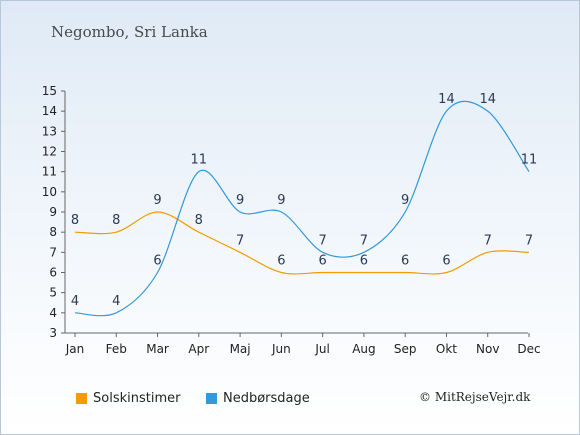  I want to click on series-line-sunshine, so click(302, 243).